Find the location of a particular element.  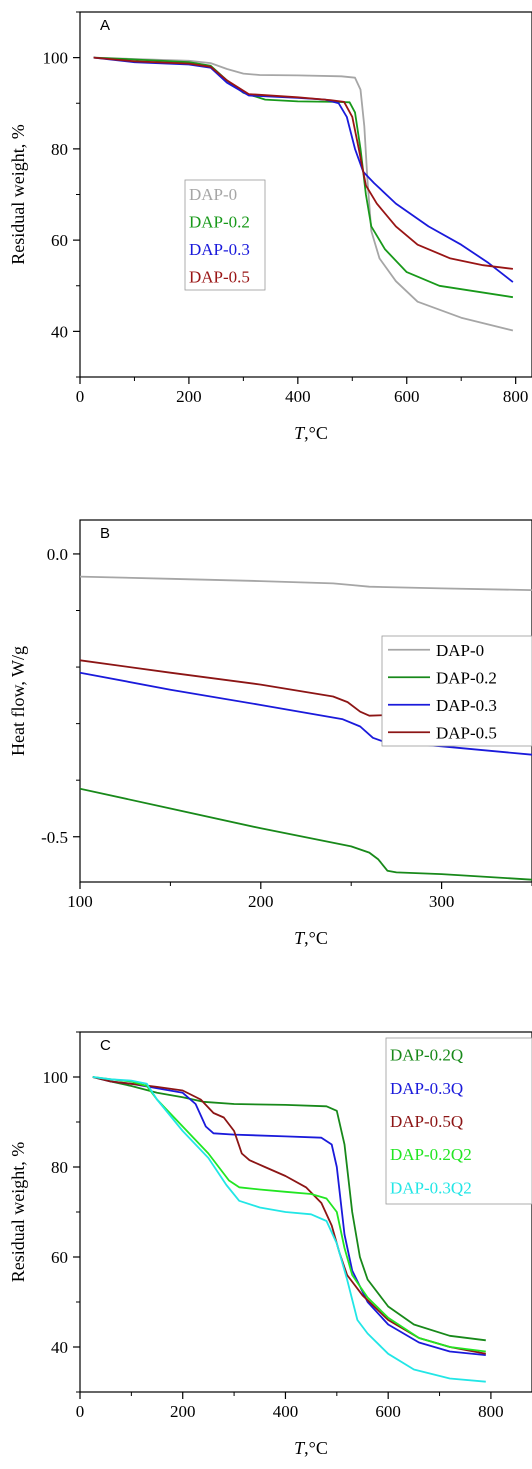

x-tick-label: 100 is located at coordinates (80, 901).